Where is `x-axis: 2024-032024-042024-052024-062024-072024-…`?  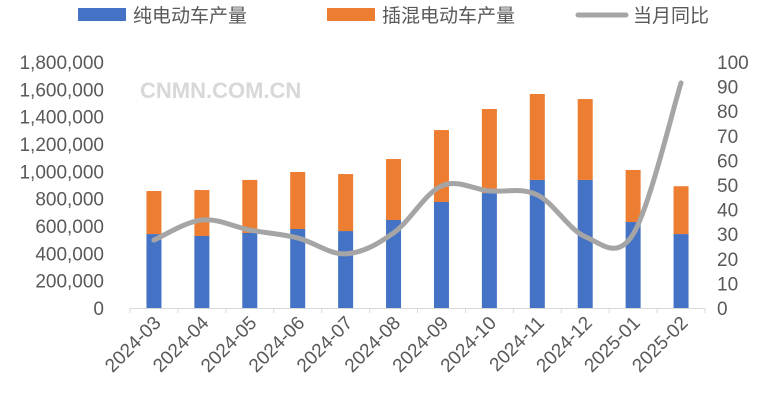
x-axis: 2024-032024-042024-052024-062024-072024-… is located at coordinates (403, 342).